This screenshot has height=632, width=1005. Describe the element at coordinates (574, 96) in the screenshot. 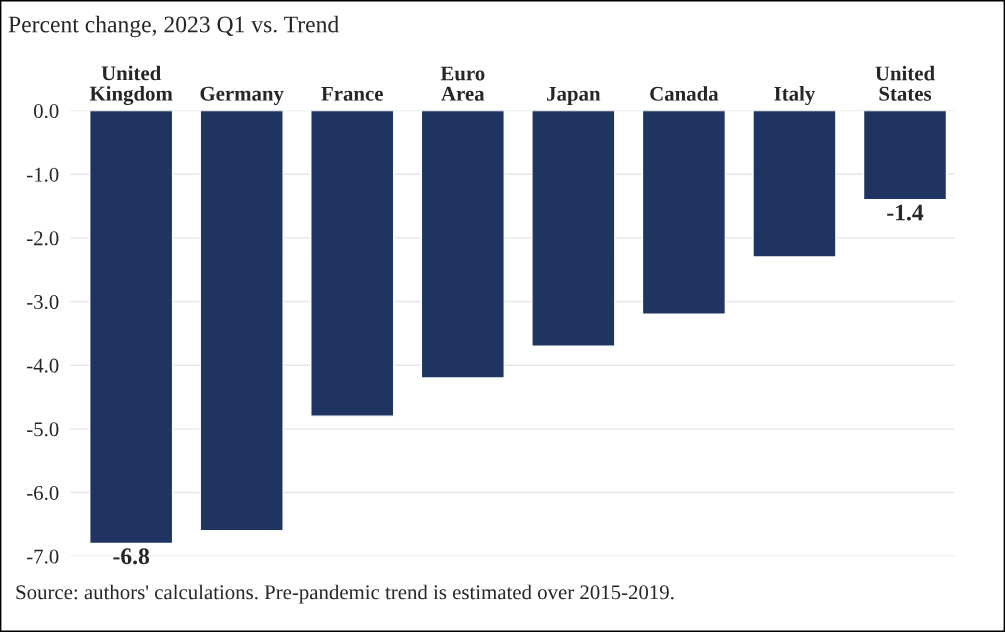

I see `x-tick-label: Japan` at that location.